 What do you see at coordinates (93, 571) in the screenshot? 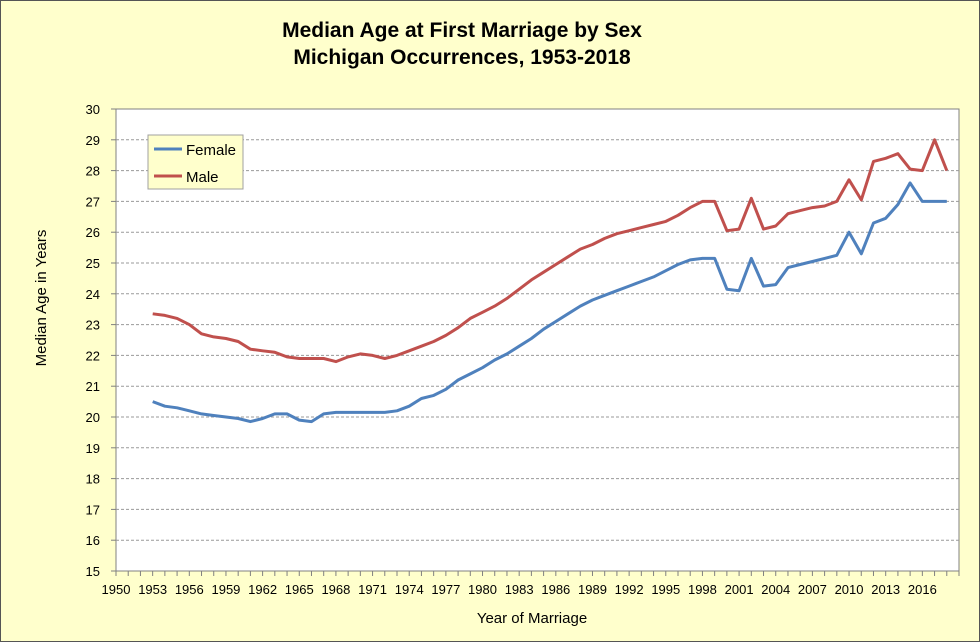
I see `y-tick-label: 15` at bounding box center [93, 571].